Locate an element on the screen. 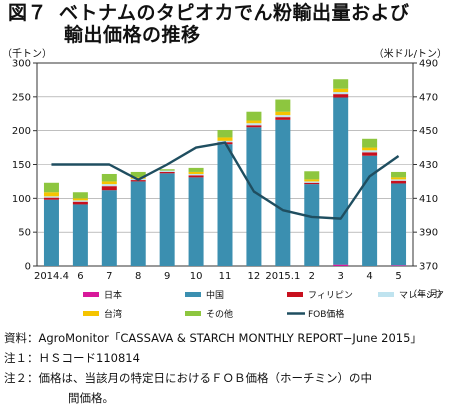  x-tick-label: 2015.1 is located at coordinates (282, 276).